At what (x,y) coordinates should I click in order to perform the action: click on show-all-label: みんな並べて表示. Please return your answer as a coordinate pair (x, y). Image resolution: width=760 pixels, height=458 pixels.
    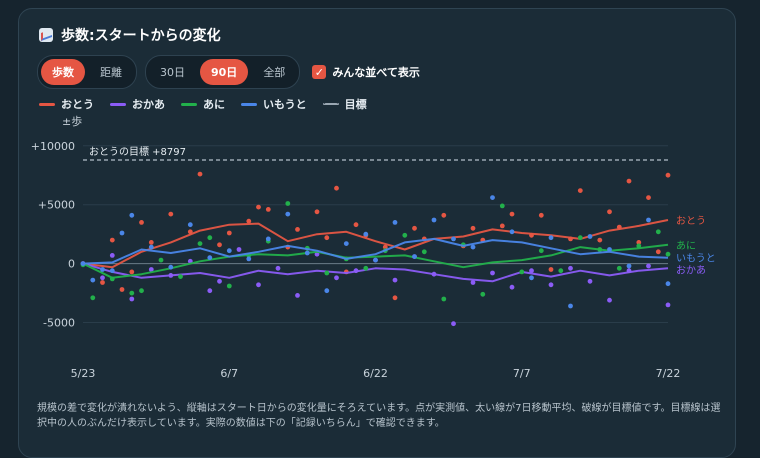
    Looking at the image, I should click on (376, 72).